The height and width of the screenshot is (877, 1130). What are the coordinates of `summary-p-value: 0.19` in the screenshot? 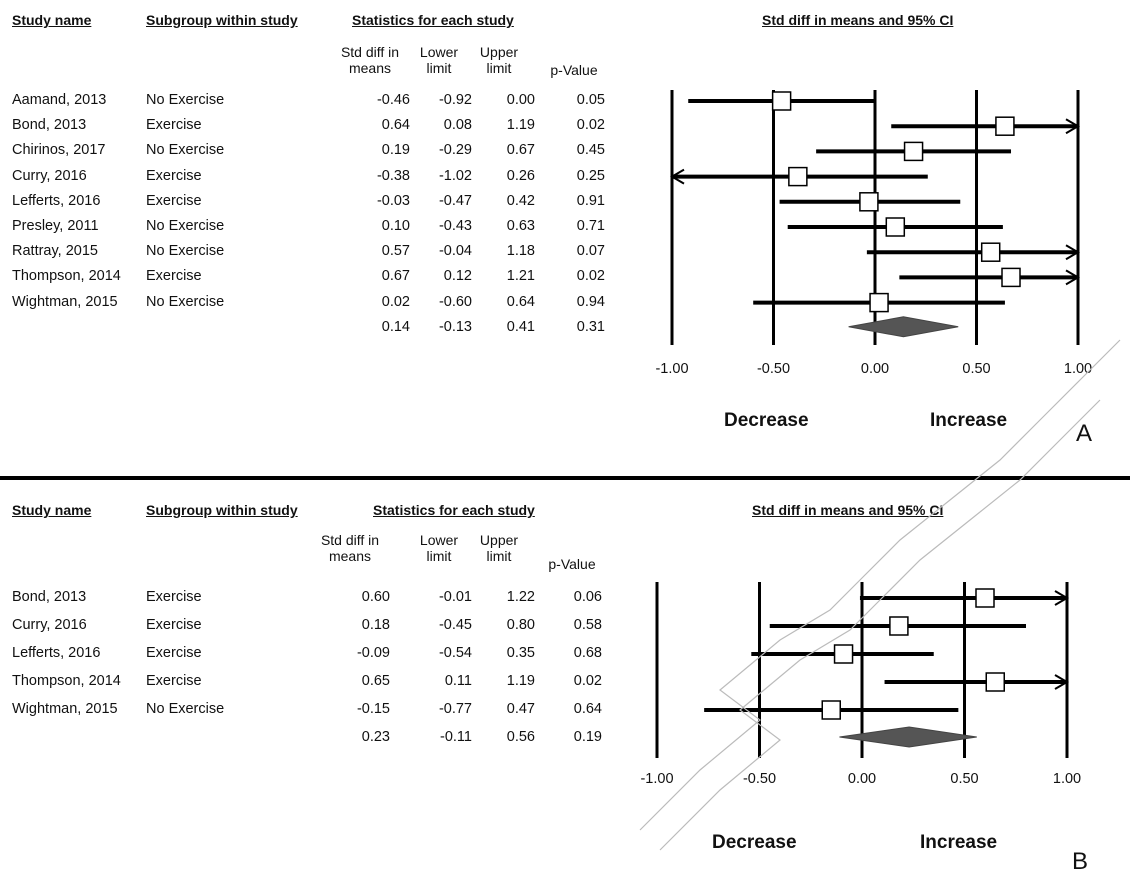 It's located at (587, 737).